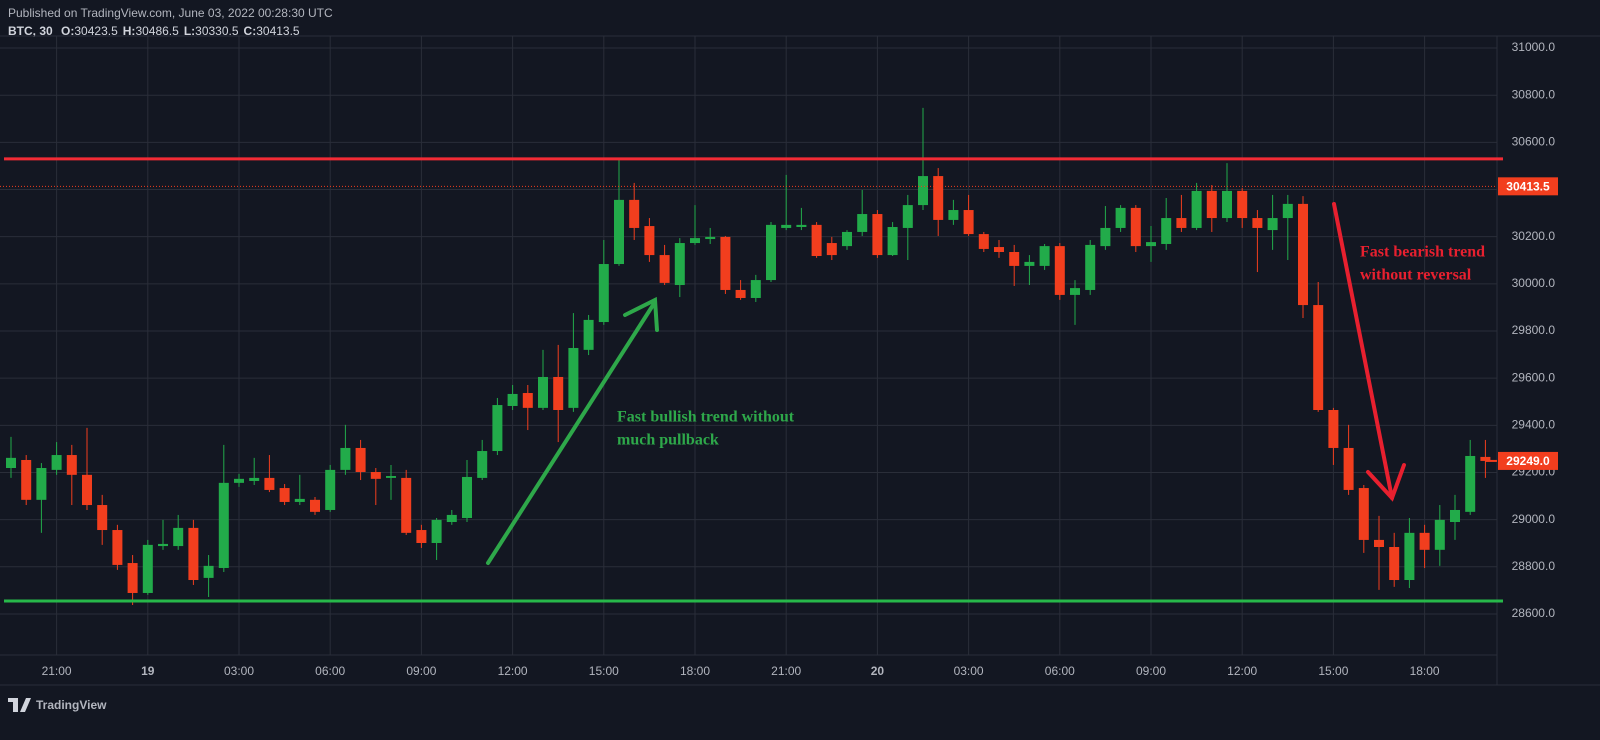 This screenshot has width=1600, height=740. Describe the element at coordinates (1422, 252) in the screenshot. I see `annotation: Fast bearish trend` at that location.